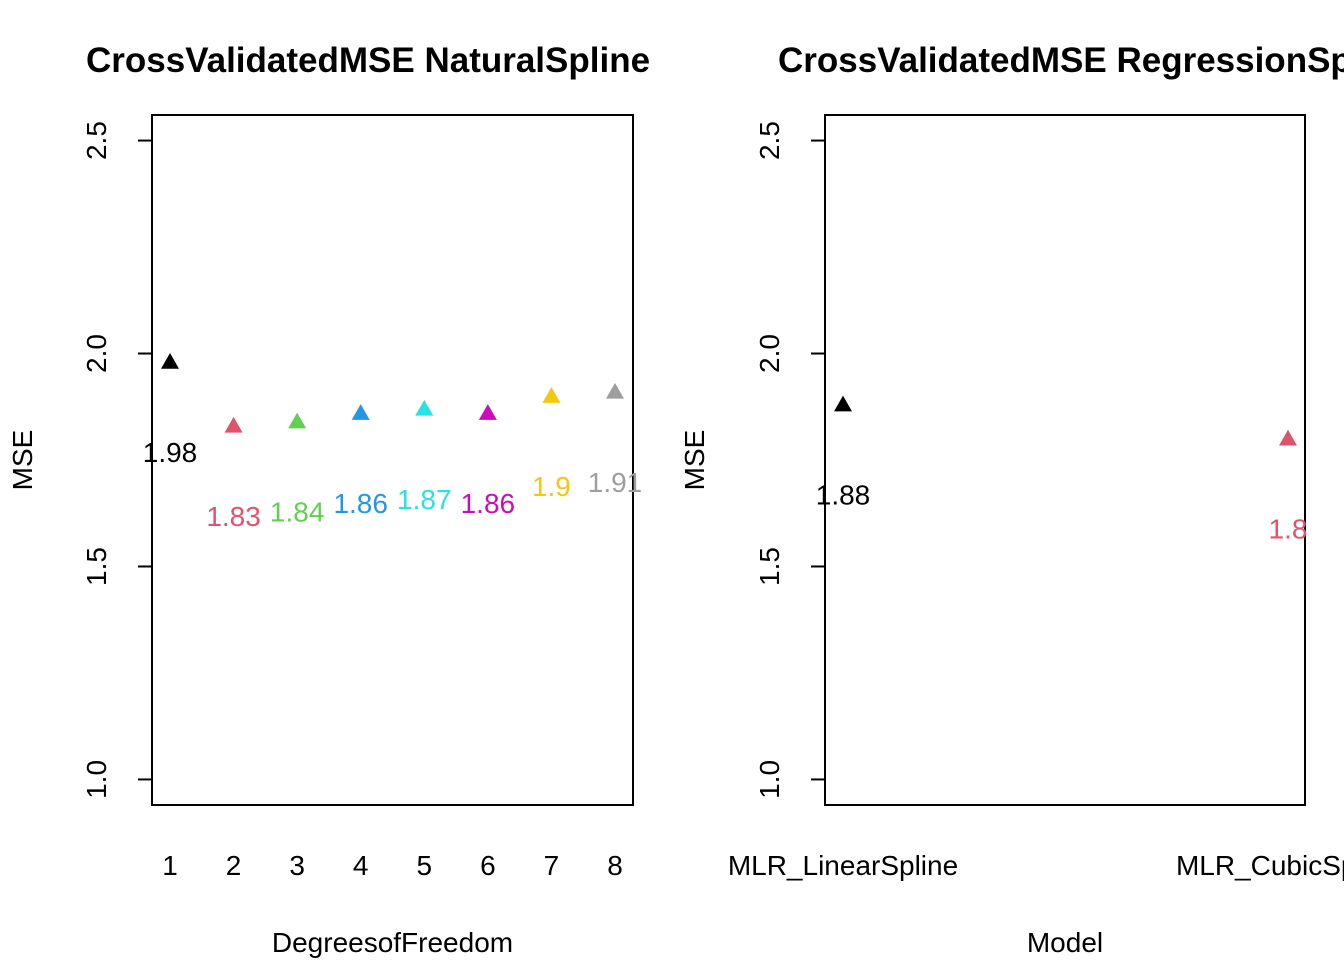 Image resolution: width=1344 pixels, height=960 pixels. What do you see at coordinates (368, 60) in the screenshot?
I see `chart-title: CrossValidatedMSE NaturalSpline` at bounding box center [368, 60].